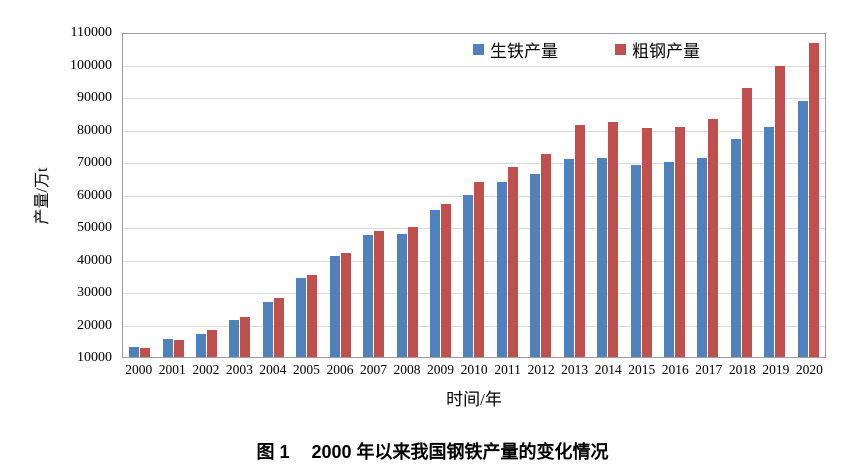  I want to click on bar-series1-2007, so click(379, 293).